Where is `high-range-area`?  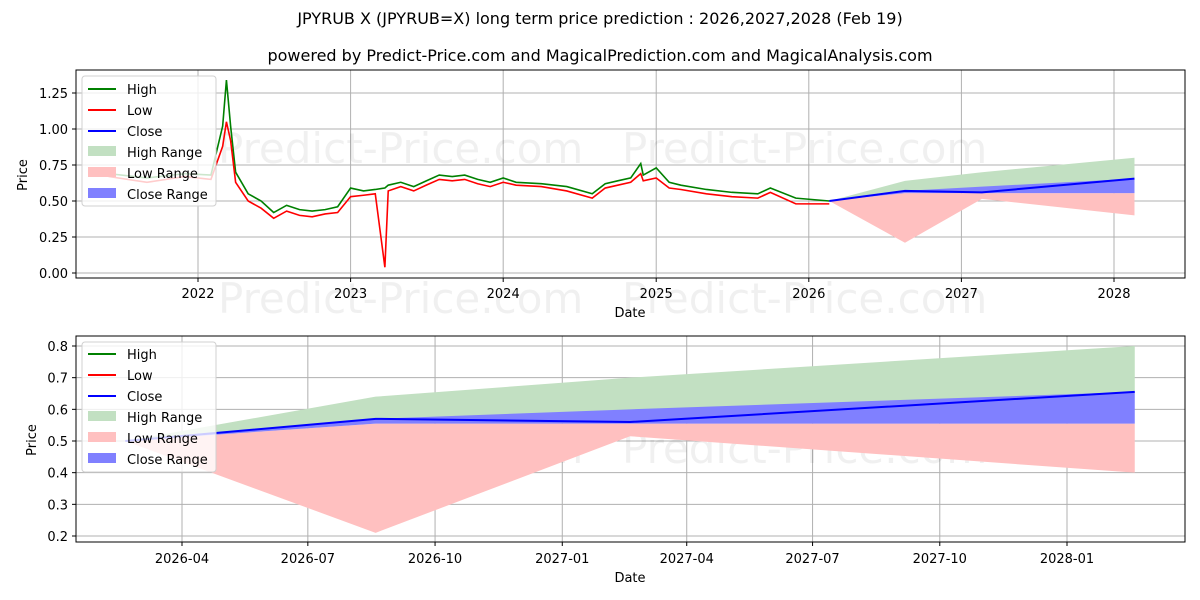 high-range-area is located at coordinates (630, 393).